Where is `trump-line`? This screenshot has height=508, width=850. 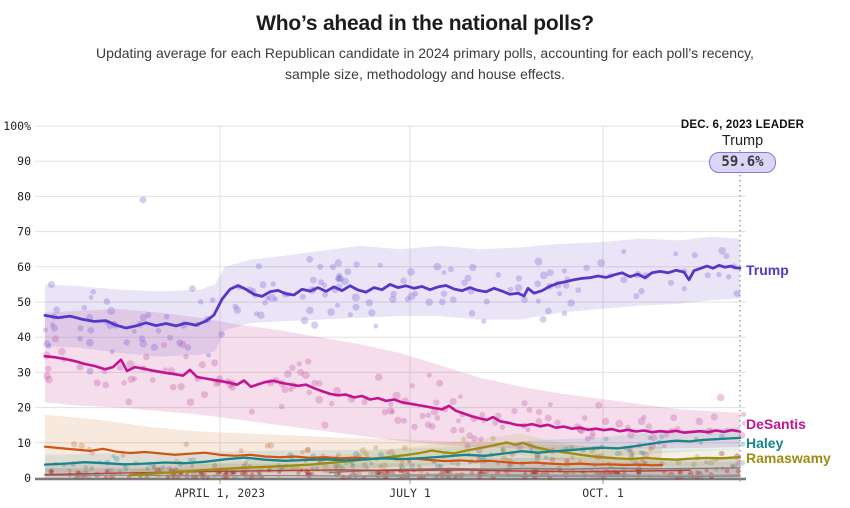
trump-line is located at coordinates (392, 297).